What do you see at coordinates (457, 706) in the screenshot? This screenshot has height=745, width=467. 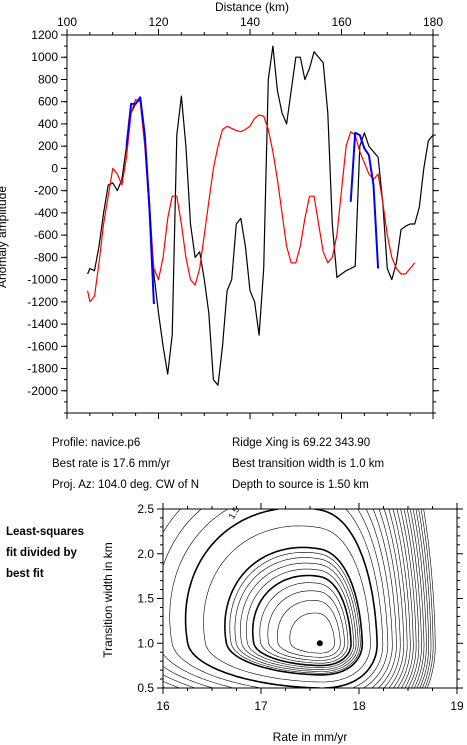 I see `bottom-x-tick-label: 19` at bounding box center [457, 706].